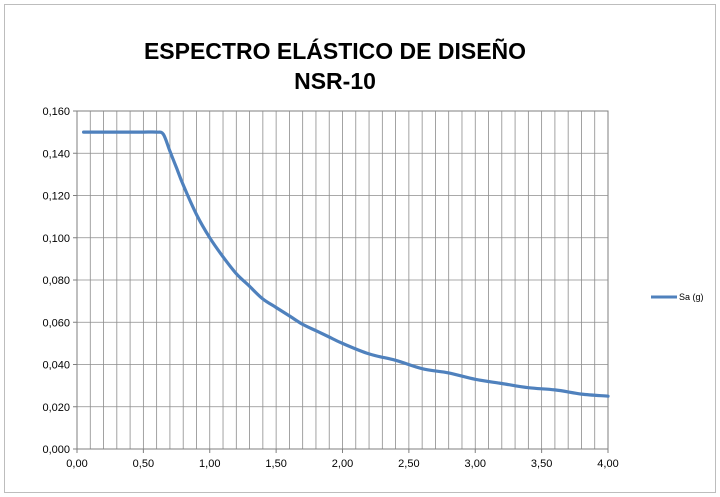 The image size is (720, 497). Describe the element at coordinates (335, 81) in the screenshot. I see `chart-title-line-2: NSR-10` at that location.